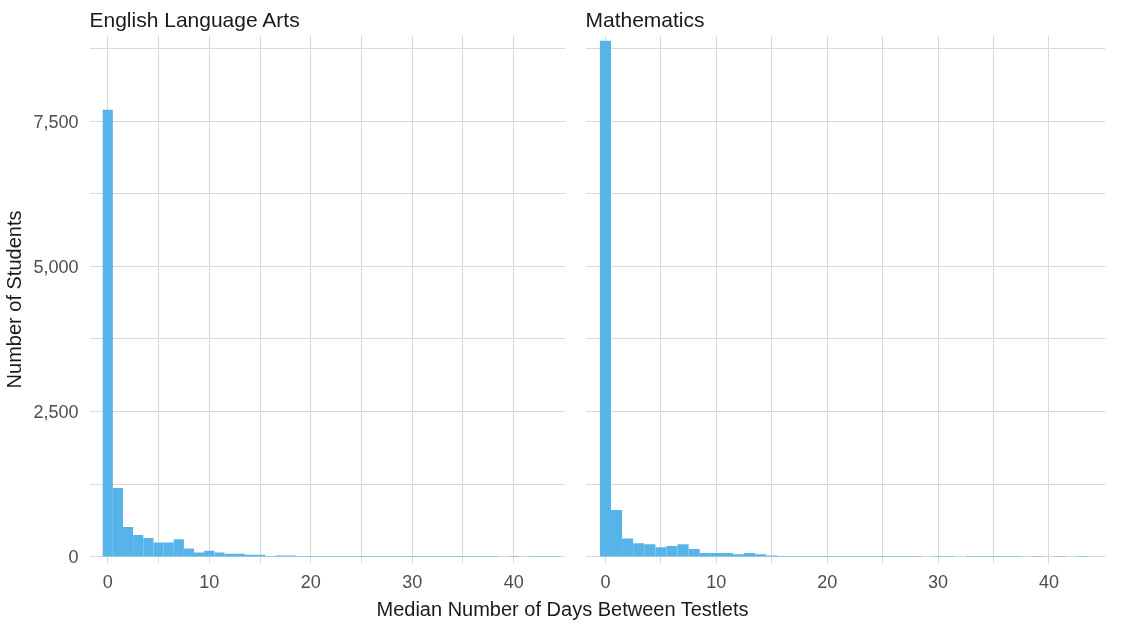 The height and width of the screenshot is (639, 1121). What do you see at coordinates (56, 411) in the screenshot?
I see `y-tick-label: 2,500` at bounding box center [56, 411].